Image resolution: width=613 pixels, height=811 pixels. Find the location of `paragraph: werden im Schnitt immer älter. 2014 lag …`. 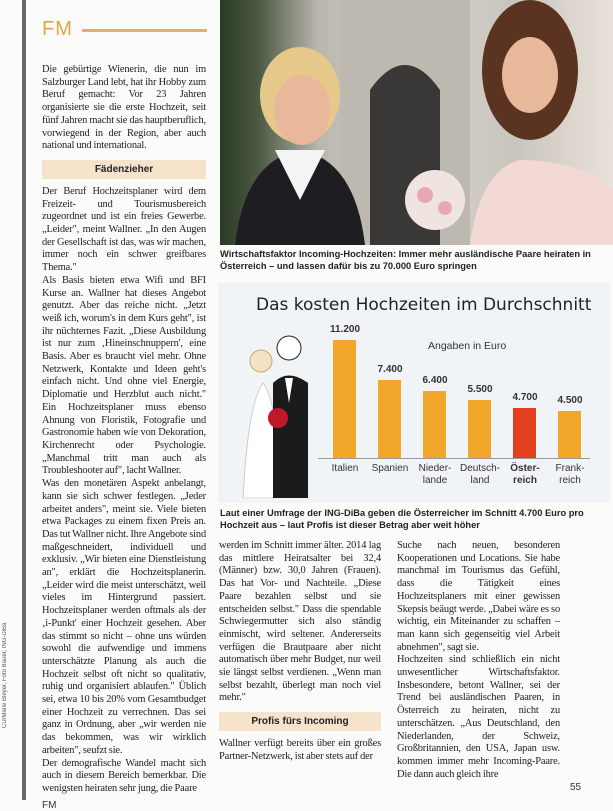

paragraph: werden im Schnitt immer älter. 2014 lag … is located at coordinates (300, 622).